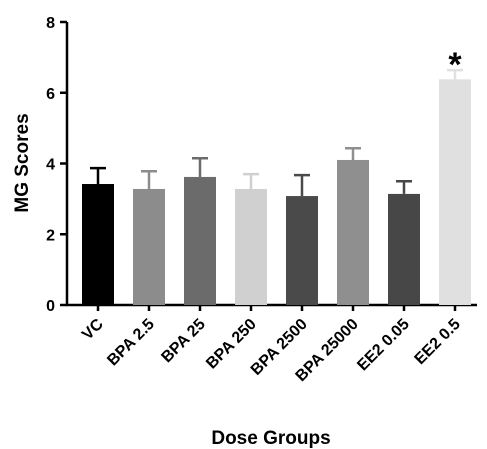 The image size is (487, 449). Describe the element at coordinates (438, 342) in the screenshot. I see `x-tick-label: EE2 0.5` at that location.